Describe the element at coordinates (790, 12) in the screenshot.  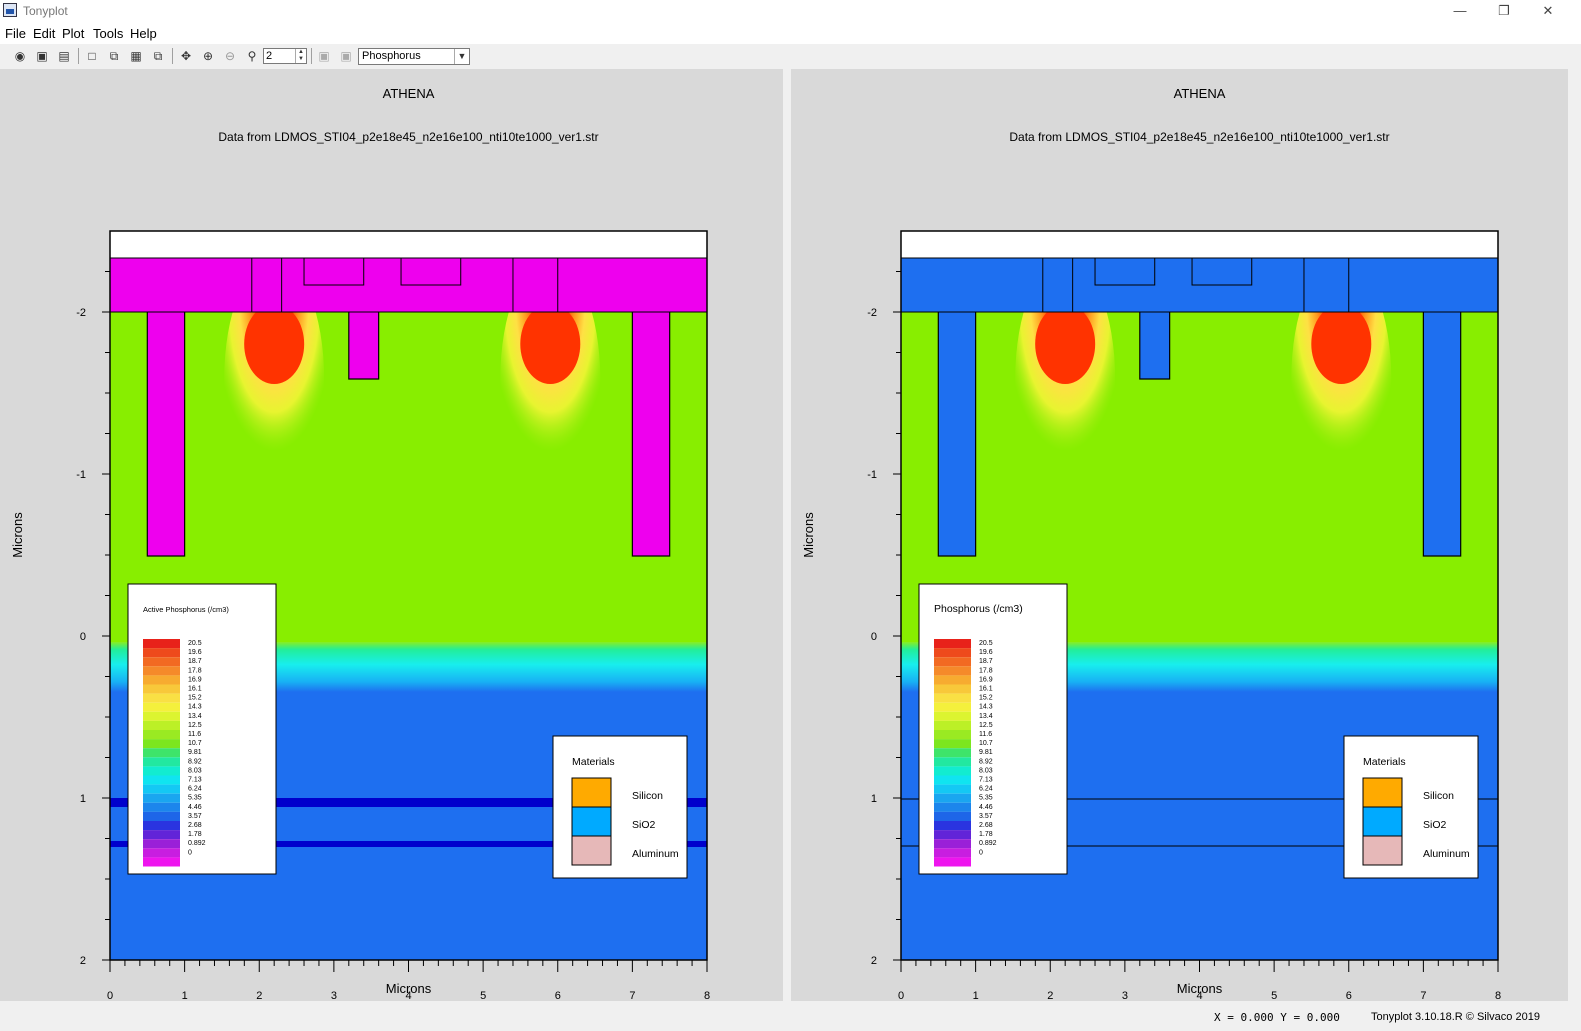
I see `title-bar: Tonyplot — ❐ ✕` at that location.